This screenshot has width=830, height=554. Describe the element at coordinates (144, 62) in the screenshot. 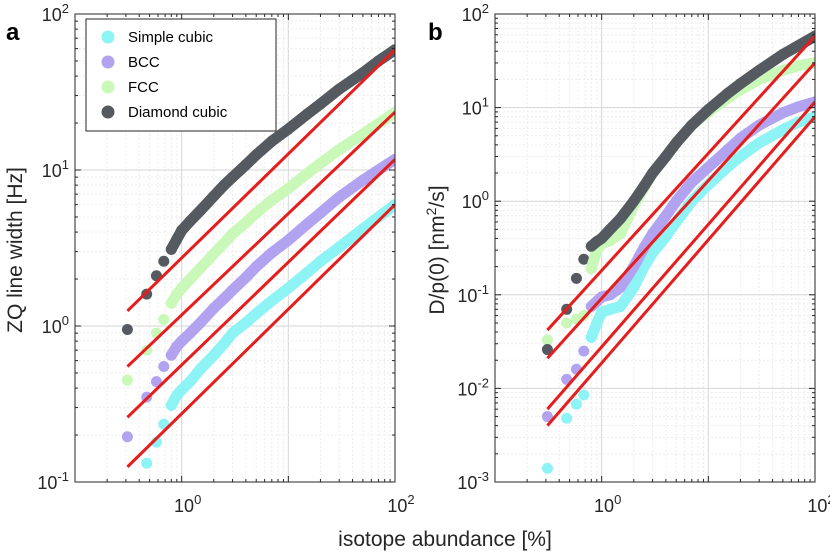

I see `legend-label: BCC` at that location.